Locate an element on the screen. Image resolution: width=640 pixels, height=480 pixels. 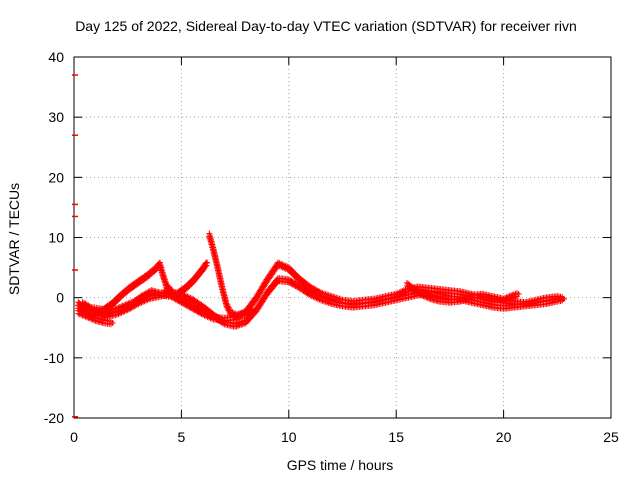
y-tick-label: 0 is located at coordinates (60, 298).